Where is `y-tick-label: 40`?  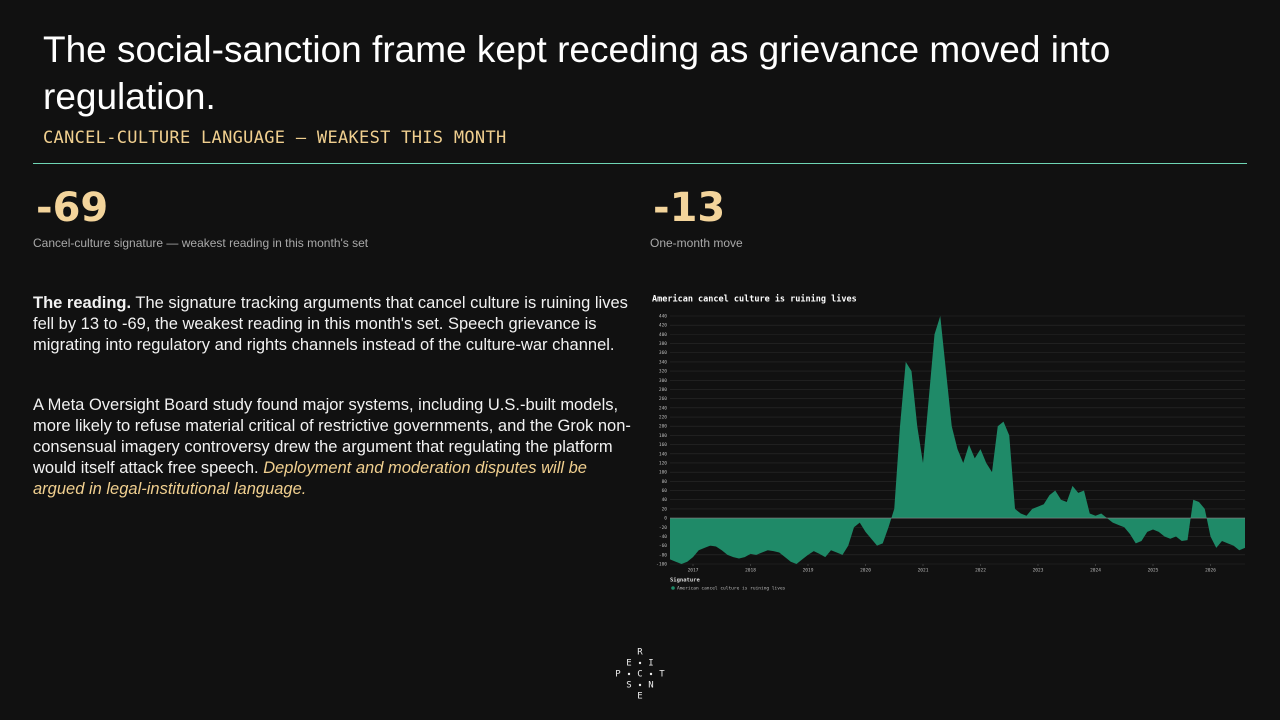
y-tick-label: 40 is located at coordinates (665, 500).